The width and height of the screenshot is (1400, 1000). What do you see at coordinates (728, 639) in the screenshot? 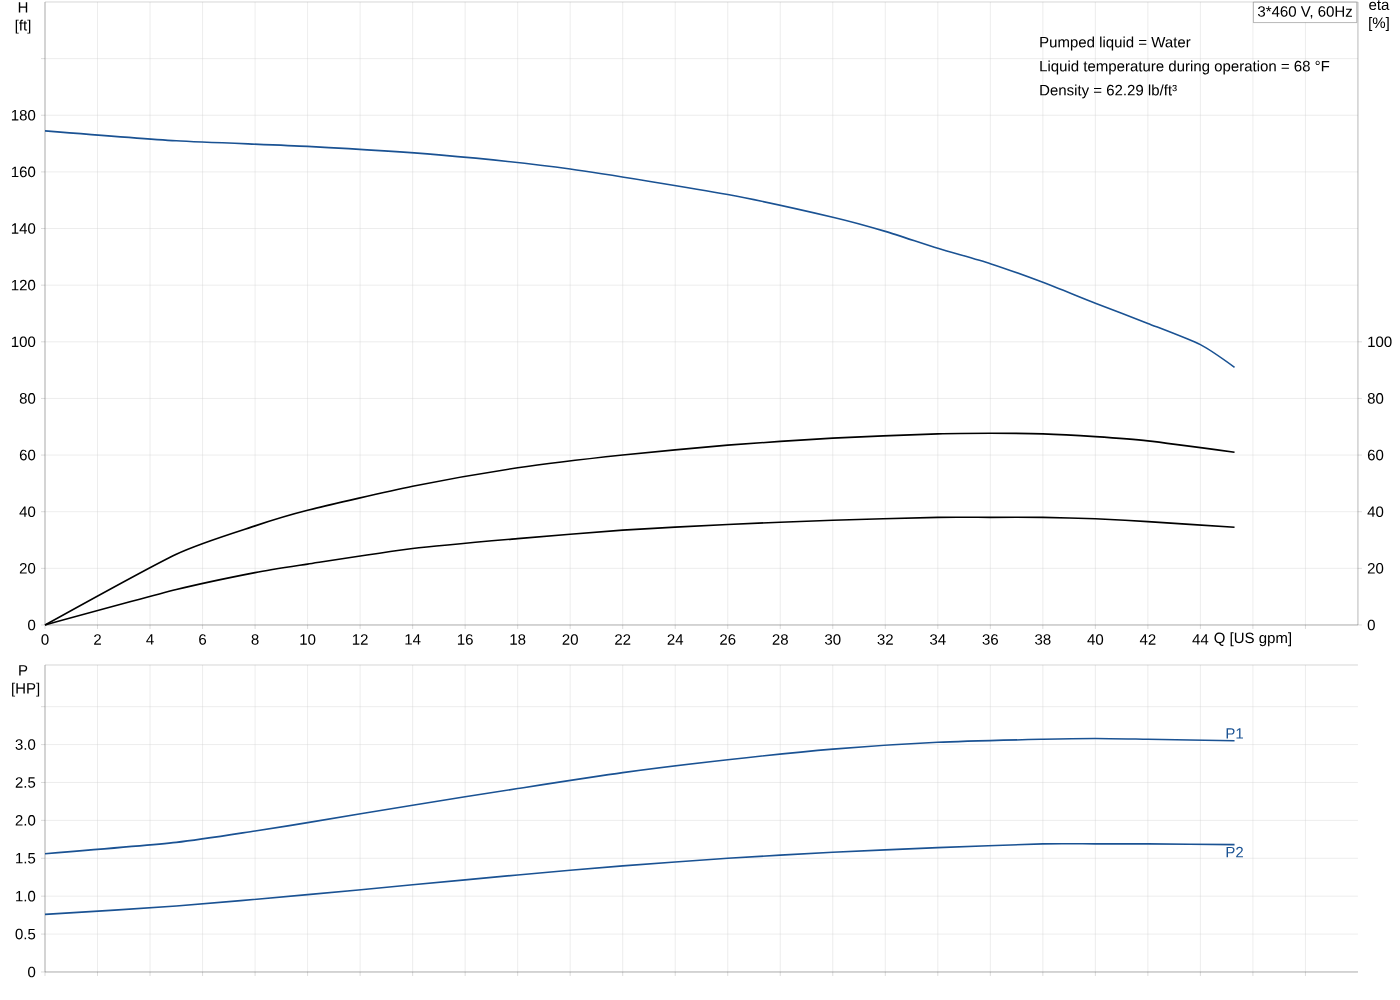
I see `x-tick-label: 26` at bounding box center [728, 639].